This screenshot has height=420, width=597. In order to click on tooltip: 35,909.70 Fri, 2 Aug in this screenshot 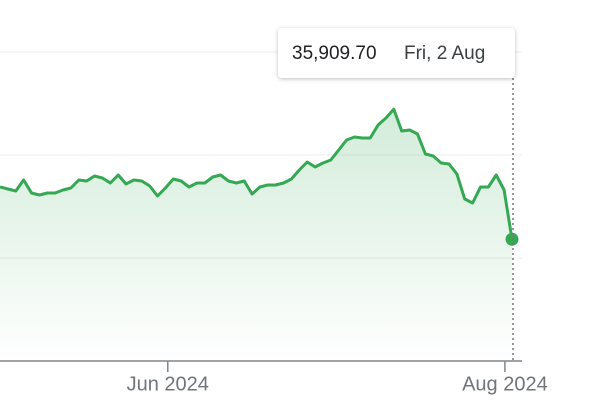, I will do `click(396, 53)`.